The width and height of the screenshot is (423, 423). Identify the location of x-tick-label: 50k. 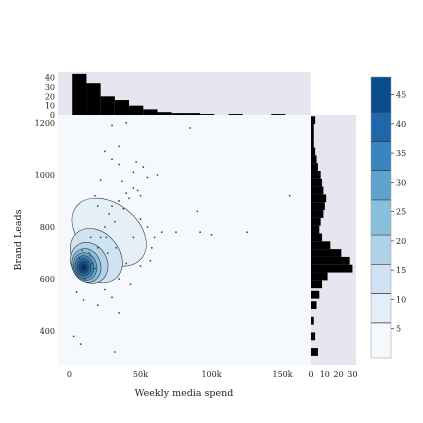
(140, 374).